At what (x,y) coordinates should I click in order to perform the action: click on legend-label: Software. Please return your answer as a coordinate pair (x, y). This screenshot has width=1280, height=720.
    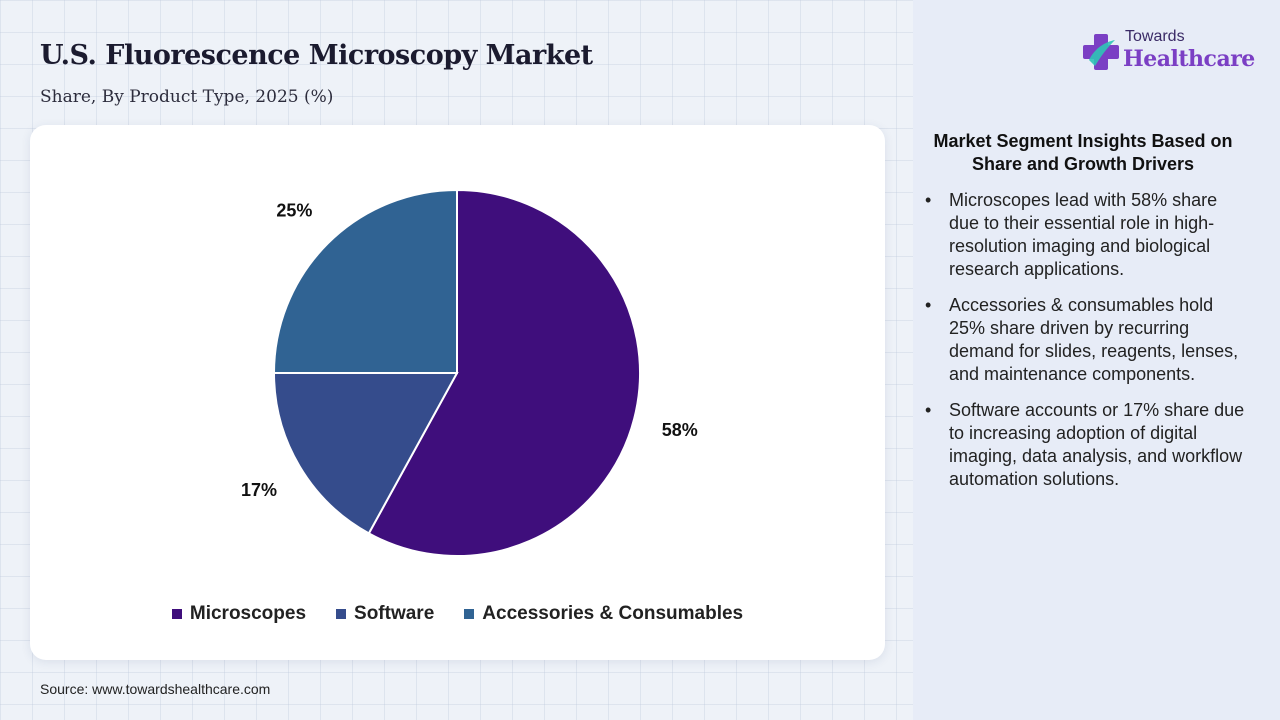
    Looking at the image, I should click on (394, 613).